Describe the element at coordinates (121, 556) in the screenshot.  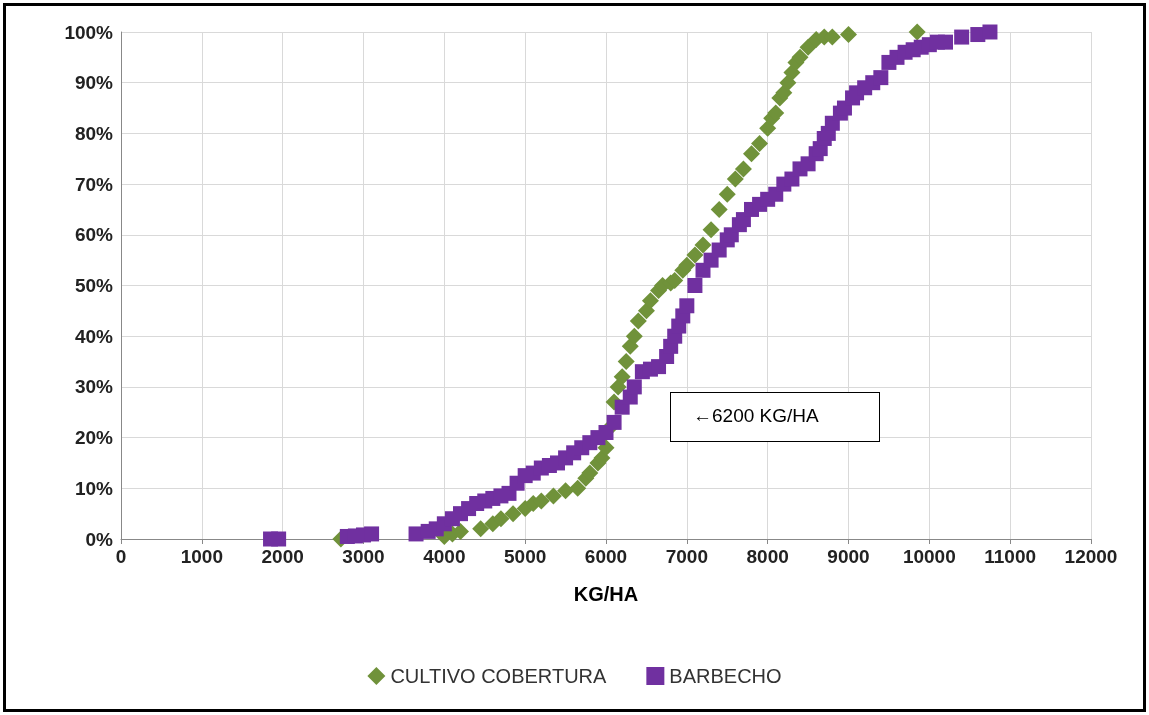
I see `x-tick-label: 0` at that location.